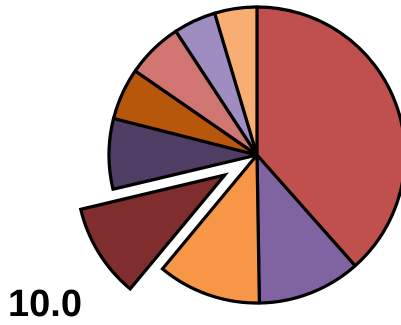 Image resolution: width=401 pixels, height=325 pixels. I want to click on pie-data-labels: 10.0, so click(45, 304).